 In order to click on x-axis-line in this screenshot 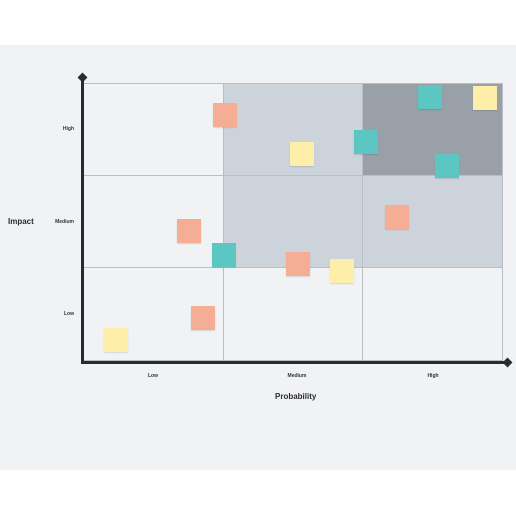, I will do `click(294, 362)`.